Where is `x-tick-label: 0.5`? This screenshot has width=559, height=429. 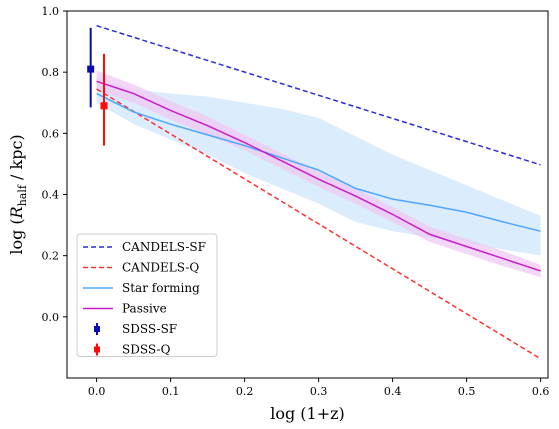
x-tick-label: 0.5 is located at coordinates (467, 391).